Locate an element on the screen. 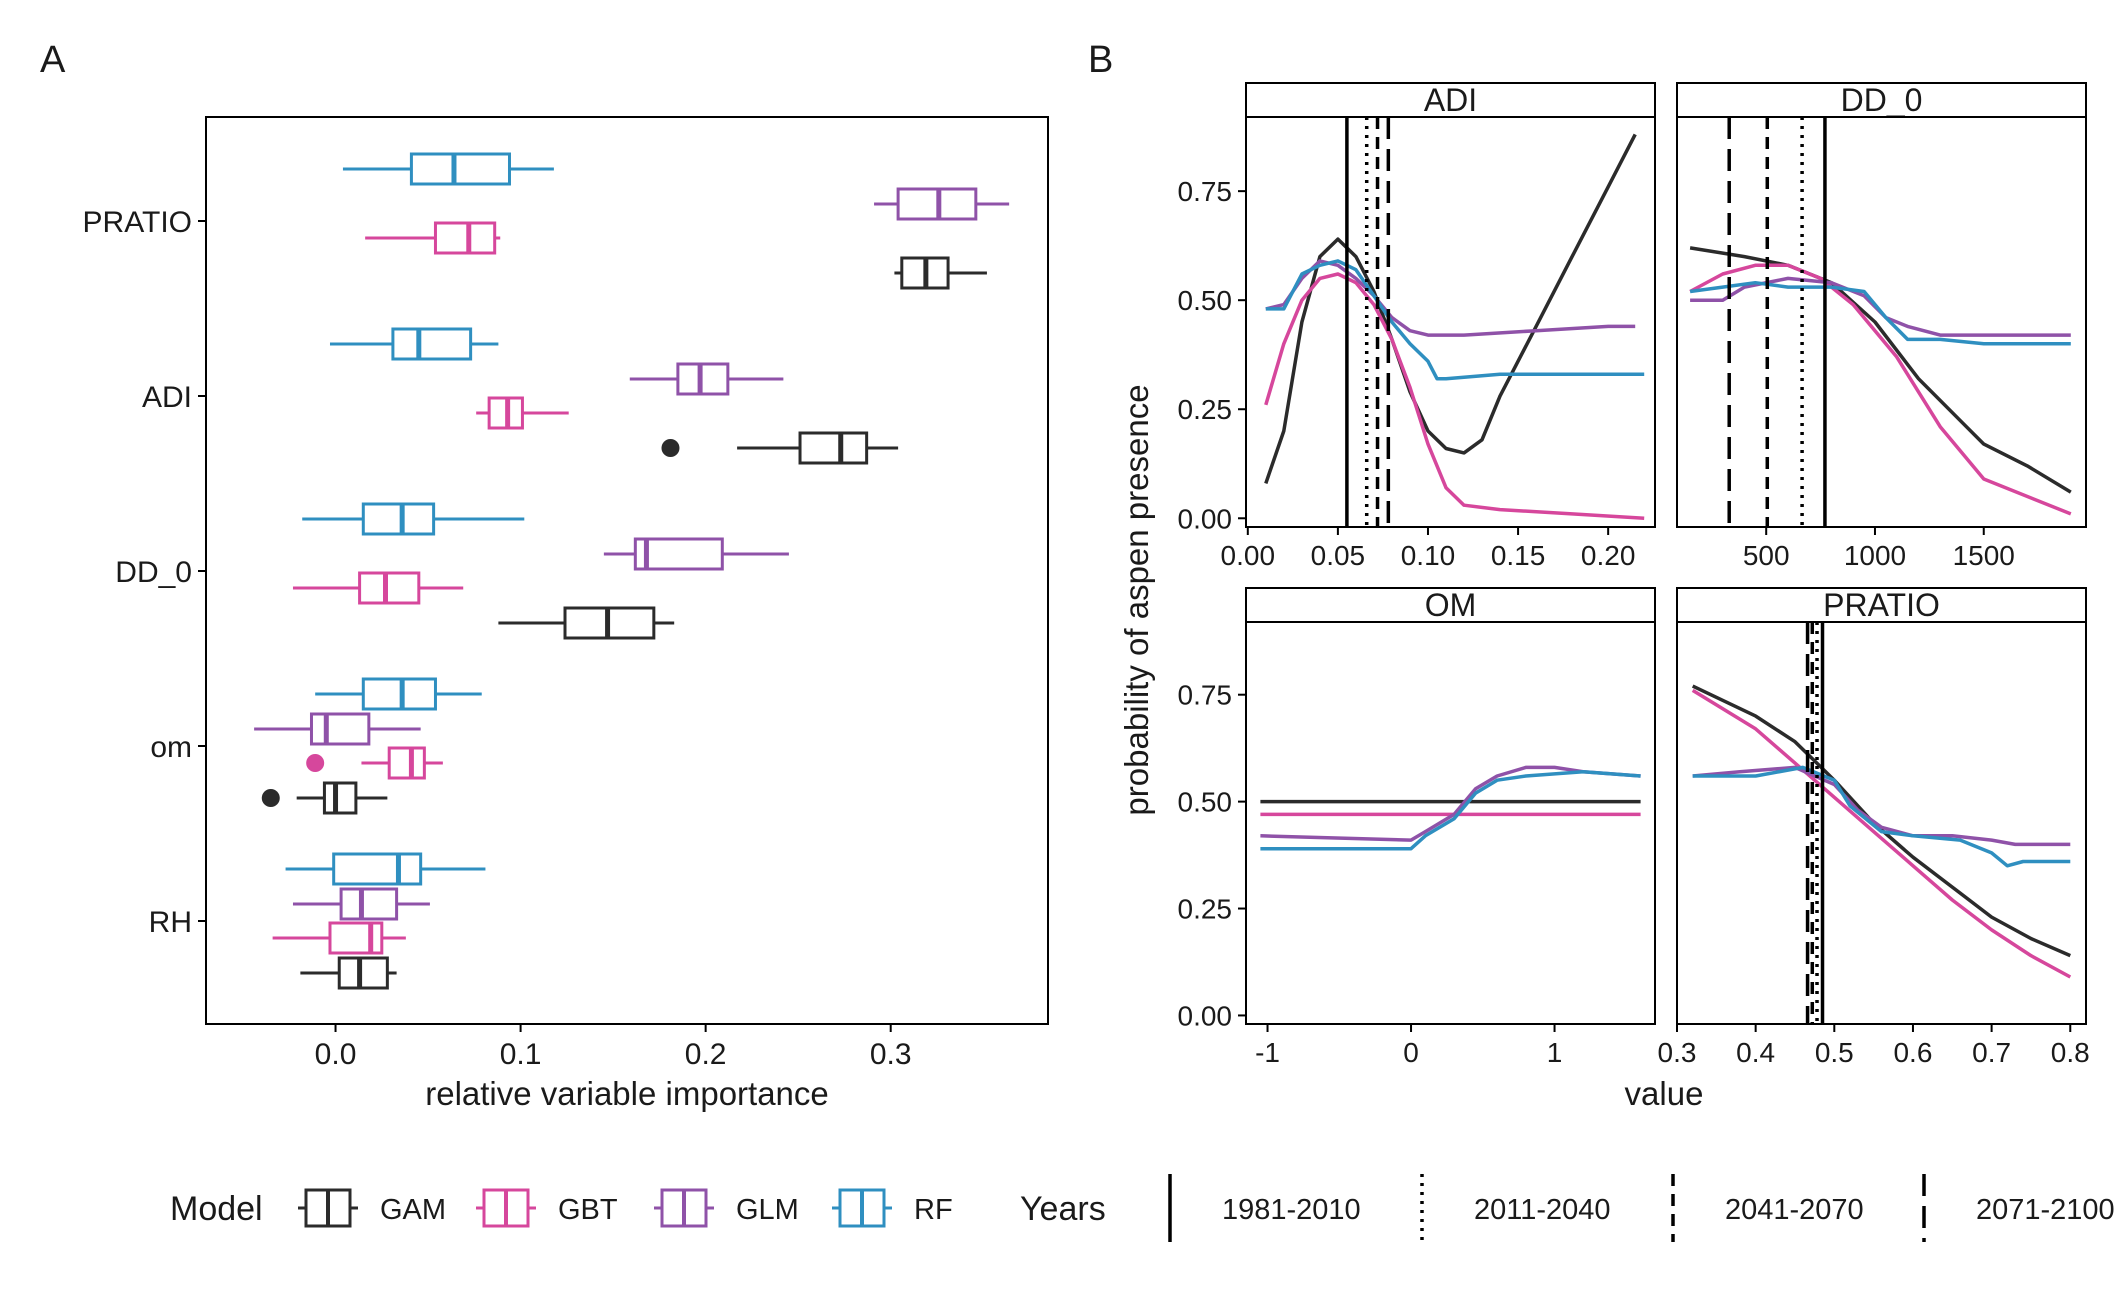  x-tick-label: 0.05 is located at coordinates (1338, 555).